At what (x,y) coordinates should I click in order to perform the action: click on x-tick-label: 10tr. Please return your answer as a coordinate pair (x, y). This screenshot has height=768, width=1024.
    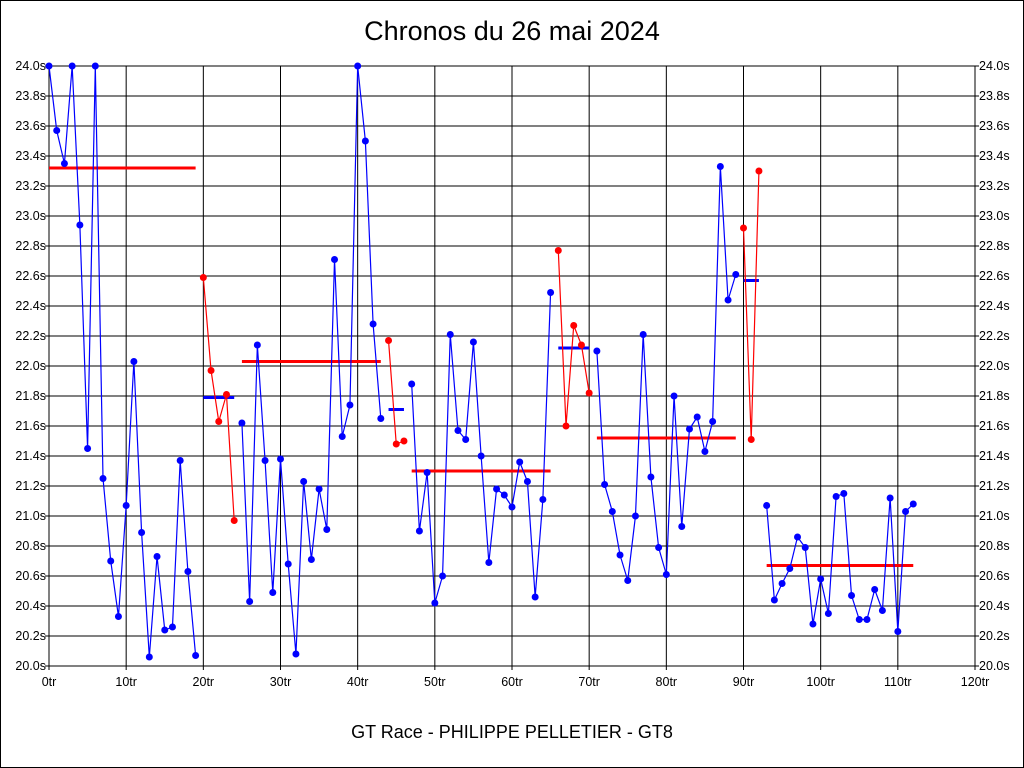
    Looking at the image, I should click on (126, 682).